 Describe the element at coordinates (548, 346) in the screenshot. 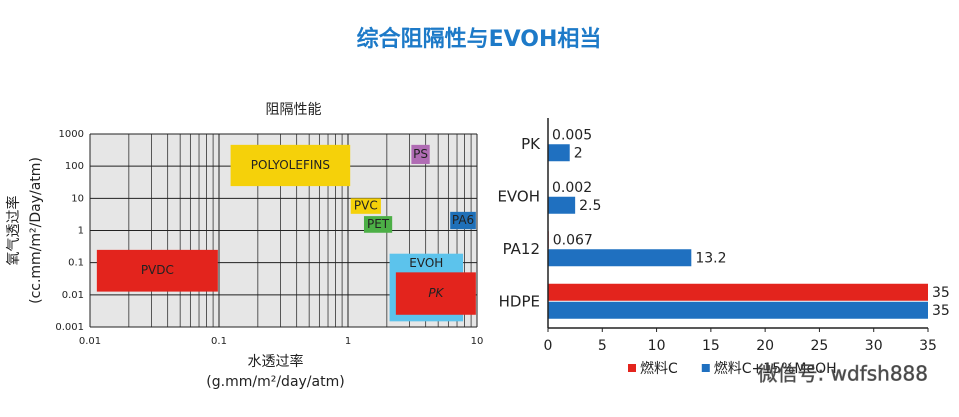

I see `x-tick-label: 0` at that location.